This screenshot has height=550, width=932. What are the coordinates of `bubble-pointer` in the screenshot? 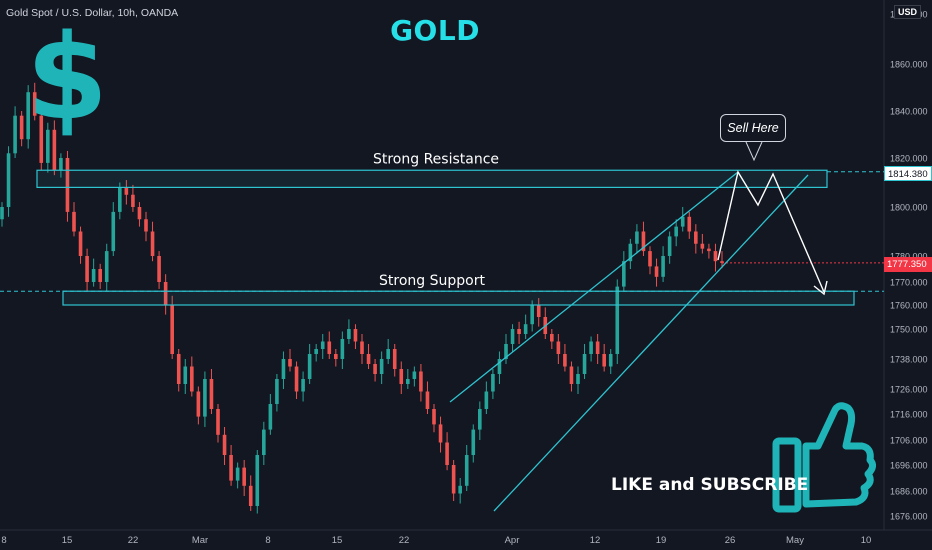 It's located at (754, 151).